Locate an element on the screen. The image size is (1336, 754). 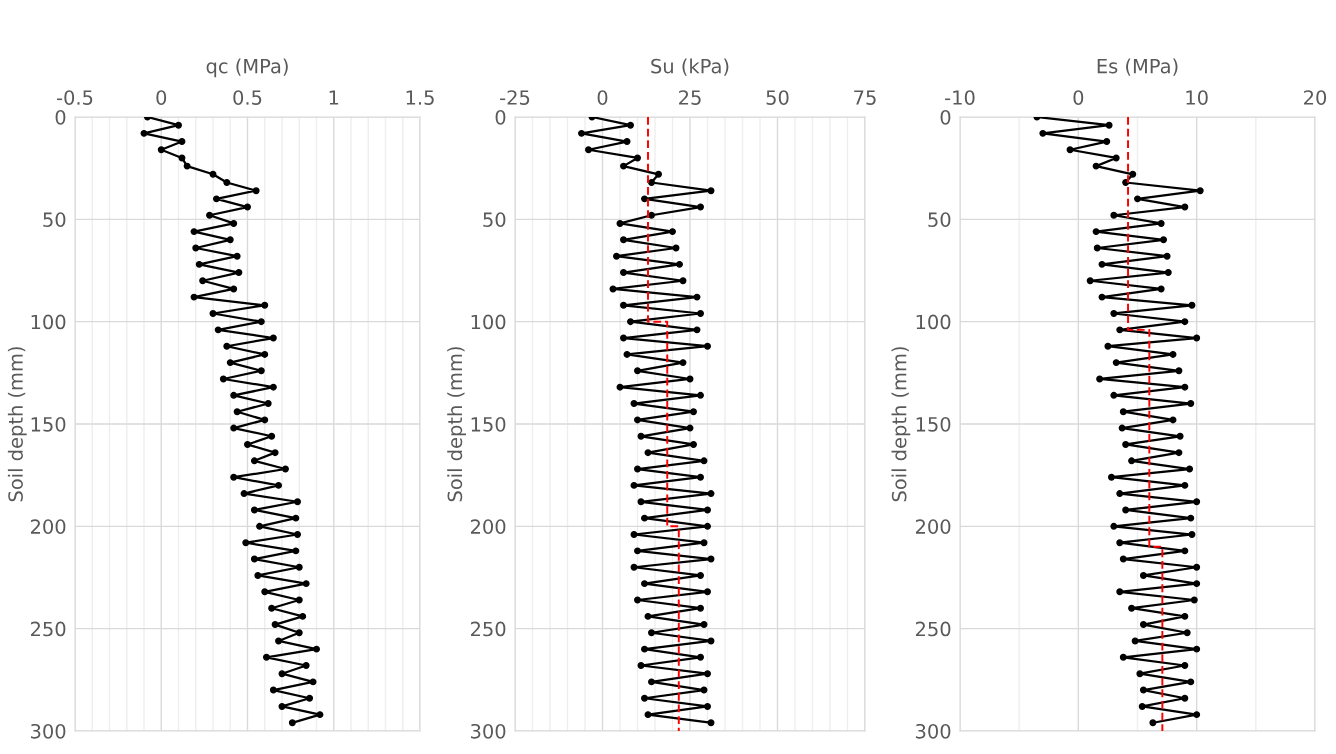
x-axis-title: Es (MPa) is located at coordinates (1137, 67).